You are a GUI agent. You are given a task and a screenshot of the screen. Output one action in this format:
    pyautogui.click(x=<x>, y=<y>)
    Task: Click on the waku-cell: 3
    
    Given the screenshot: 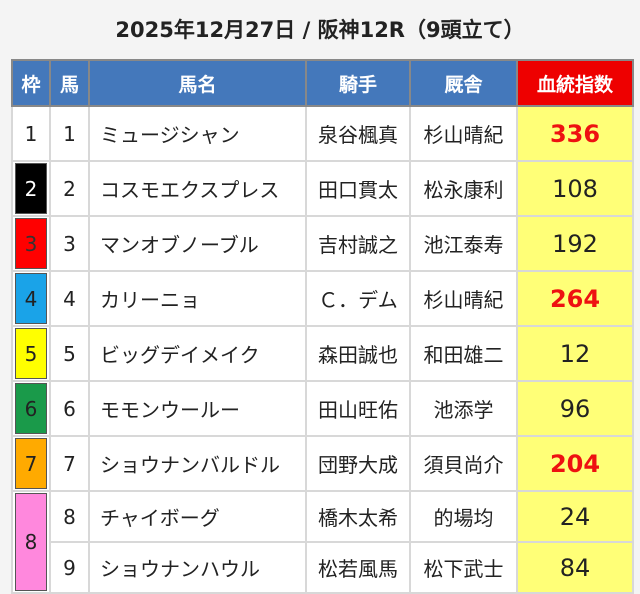 What is the action you would take?
    pyautogui.click(x=31, y=243)
    